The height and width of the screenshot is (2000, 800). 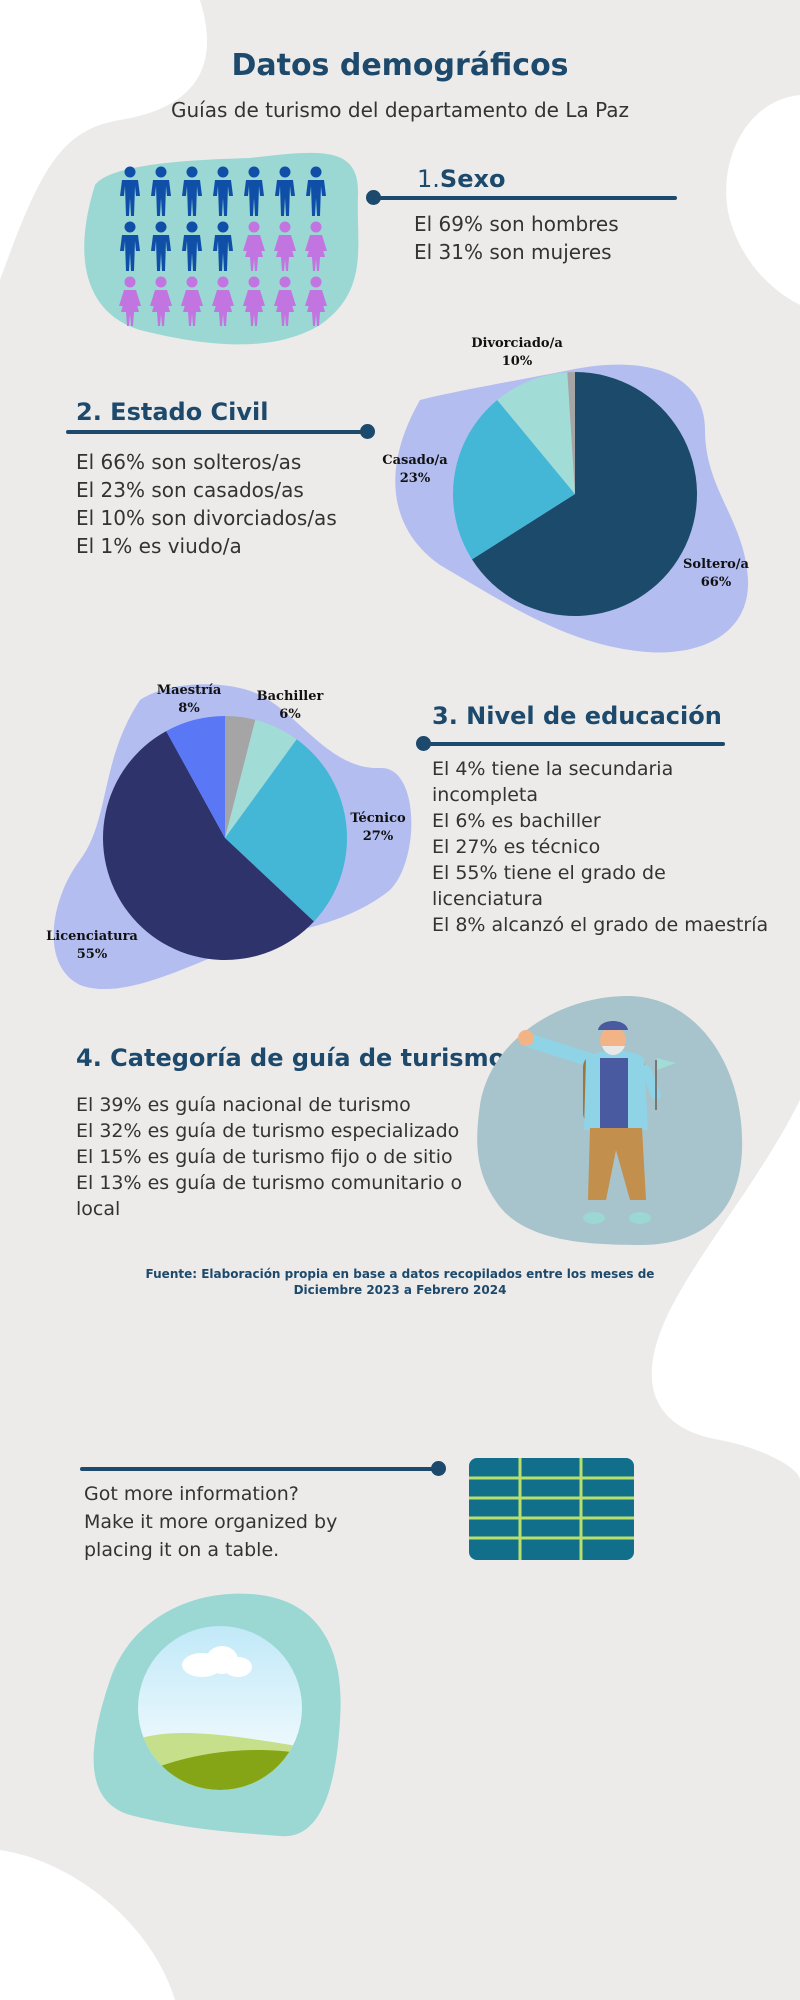 What do you see at coordinates (415, 478) in the screenshot?
I see `civil-label-value: 23%` at bounding box center [415, 478].